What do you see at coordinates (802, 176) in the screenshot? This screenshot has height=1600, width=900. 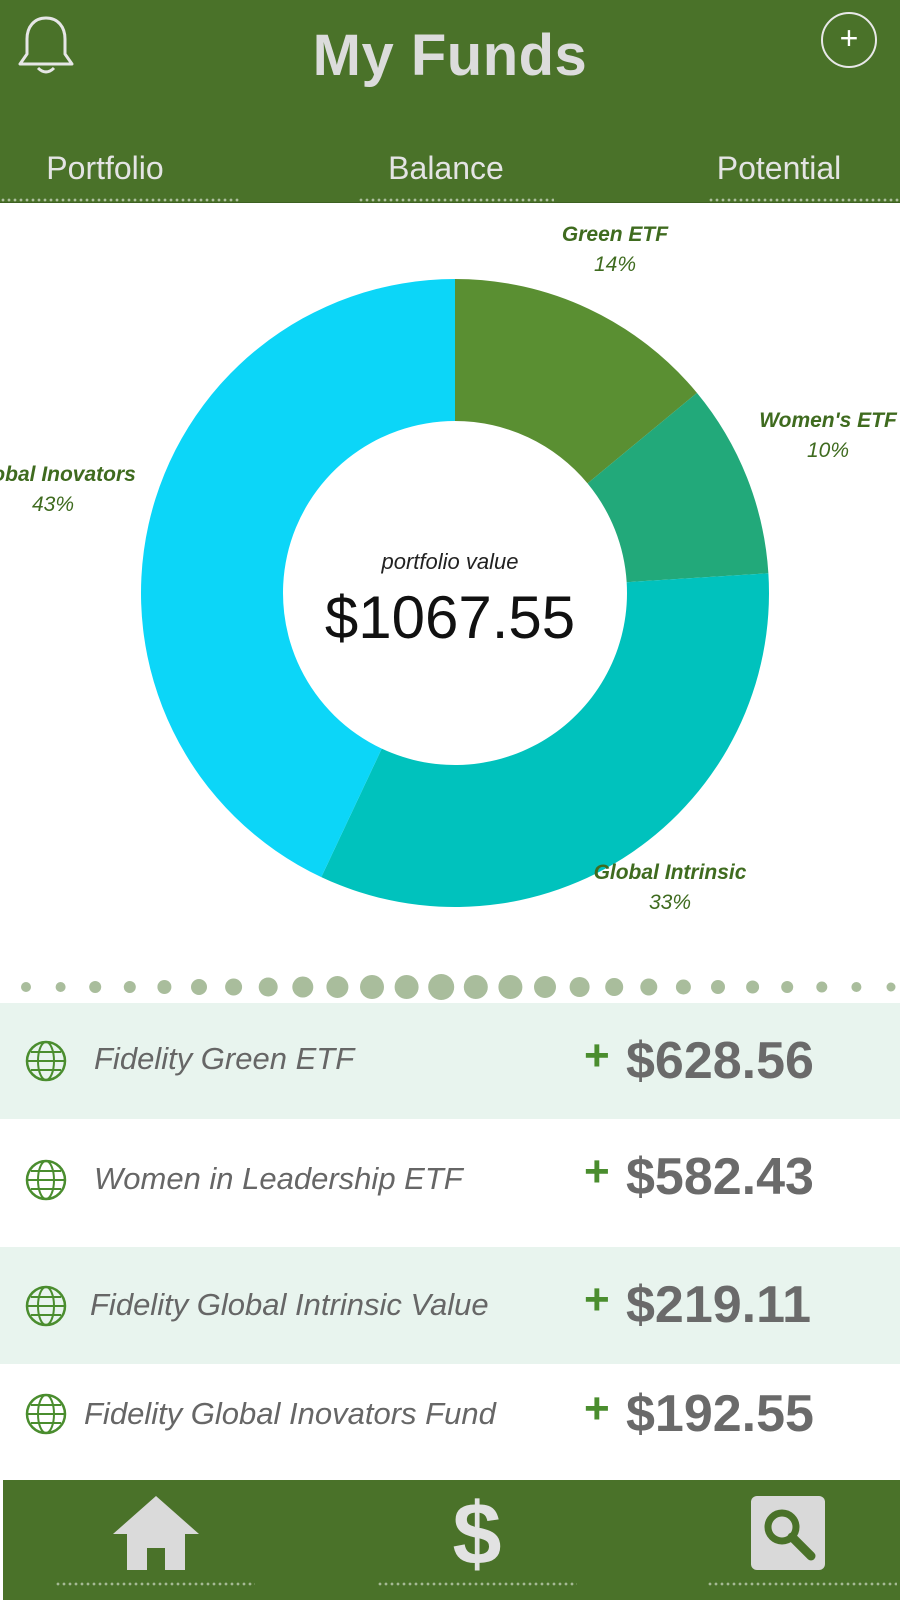 I see `tab-potential: Potential` at bounding box center [802, 176].